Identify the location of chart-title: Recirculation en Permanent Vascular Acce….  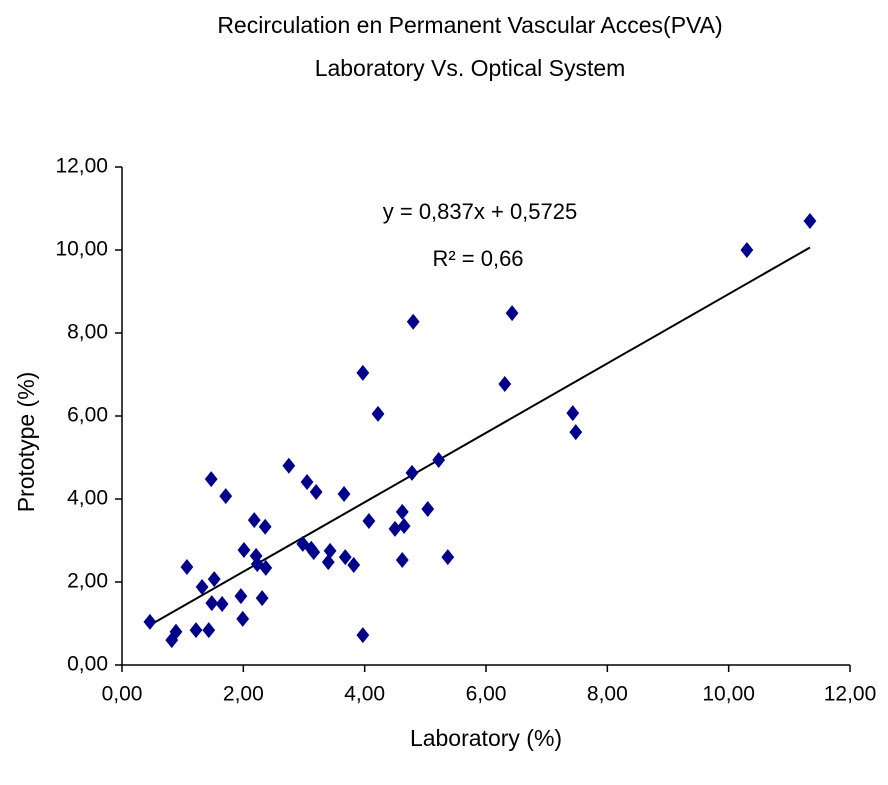
(469, 25).